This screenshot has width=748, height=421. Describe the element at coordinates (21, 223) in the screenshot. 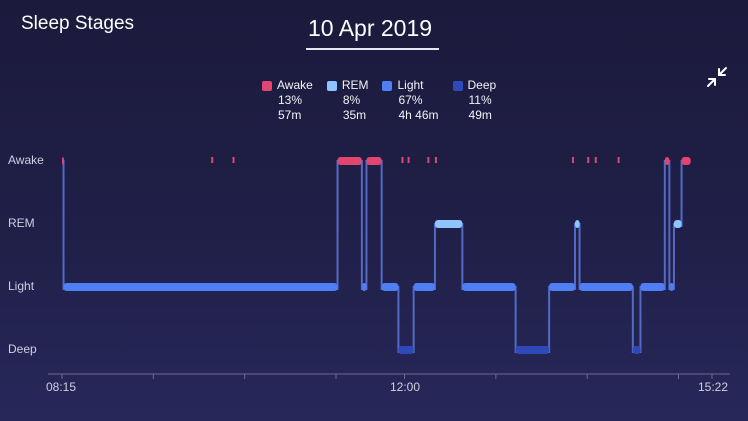

I see `y-label-rem: REM` at that location.